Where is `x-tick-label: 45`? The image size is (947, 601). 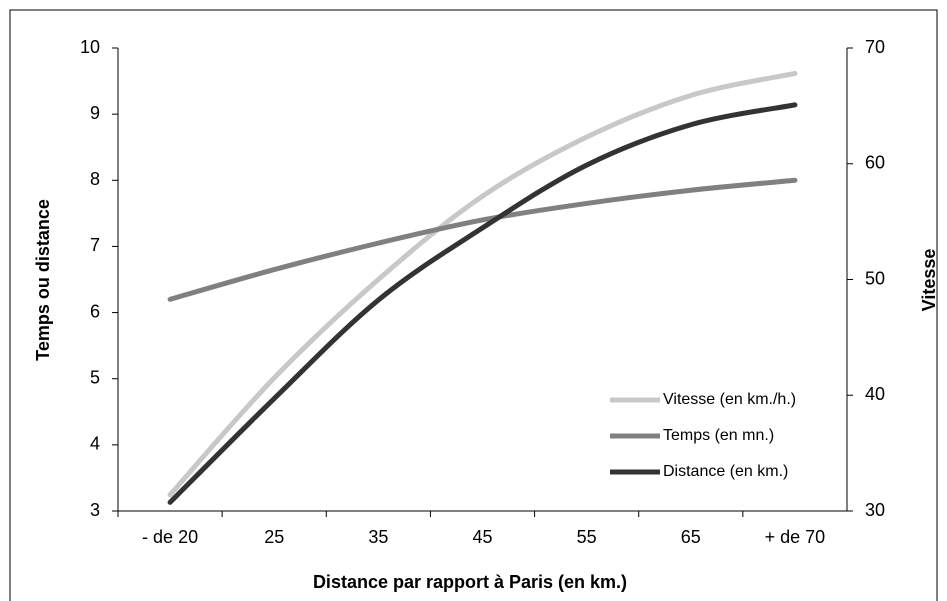 x-tick-label: 45 is located at coordinates (482, 537).